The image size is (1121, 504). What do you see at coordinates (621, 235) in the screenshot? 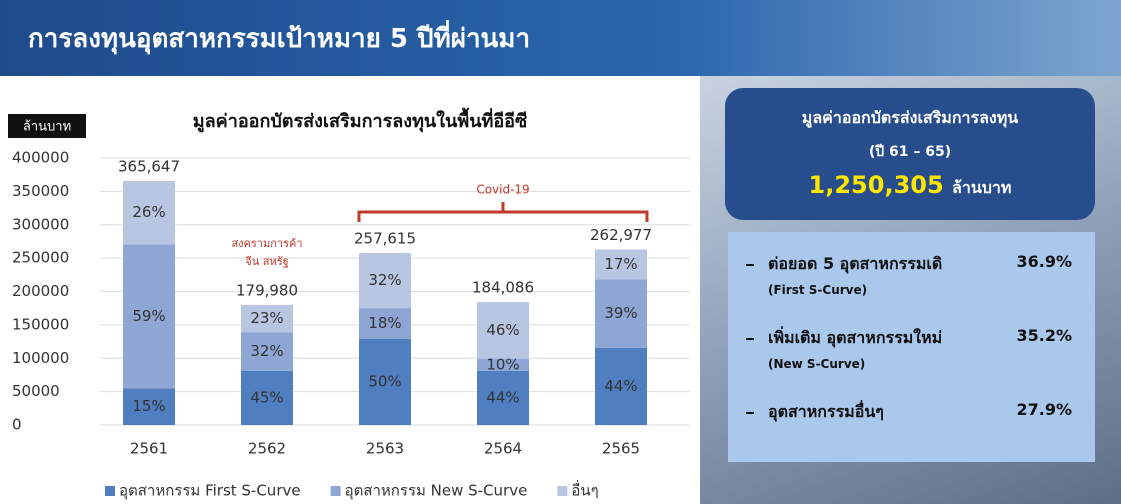
I see `total-label: 262,977` at bounding box center [621, 235].